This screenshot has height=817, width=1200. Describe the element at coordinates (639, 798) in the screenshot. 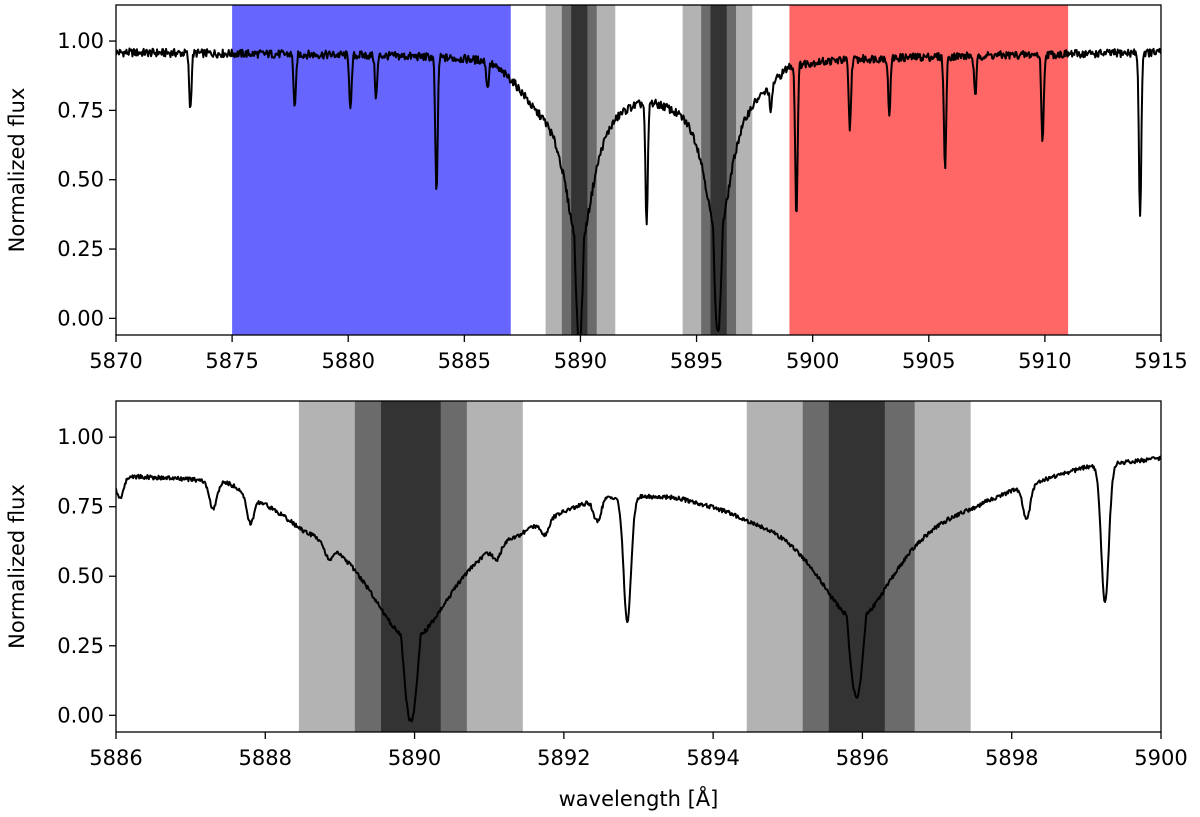

I see `x-axis-title: wavelength [Å]` at that location.